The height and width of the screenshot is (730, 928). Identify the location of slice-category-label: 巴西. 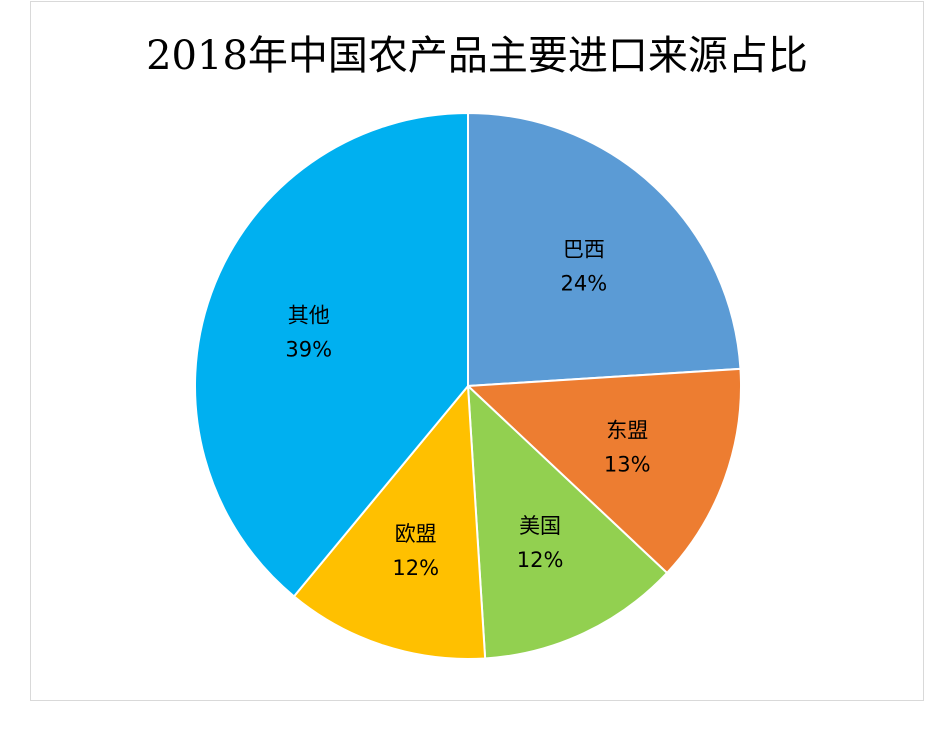
(584, 250).